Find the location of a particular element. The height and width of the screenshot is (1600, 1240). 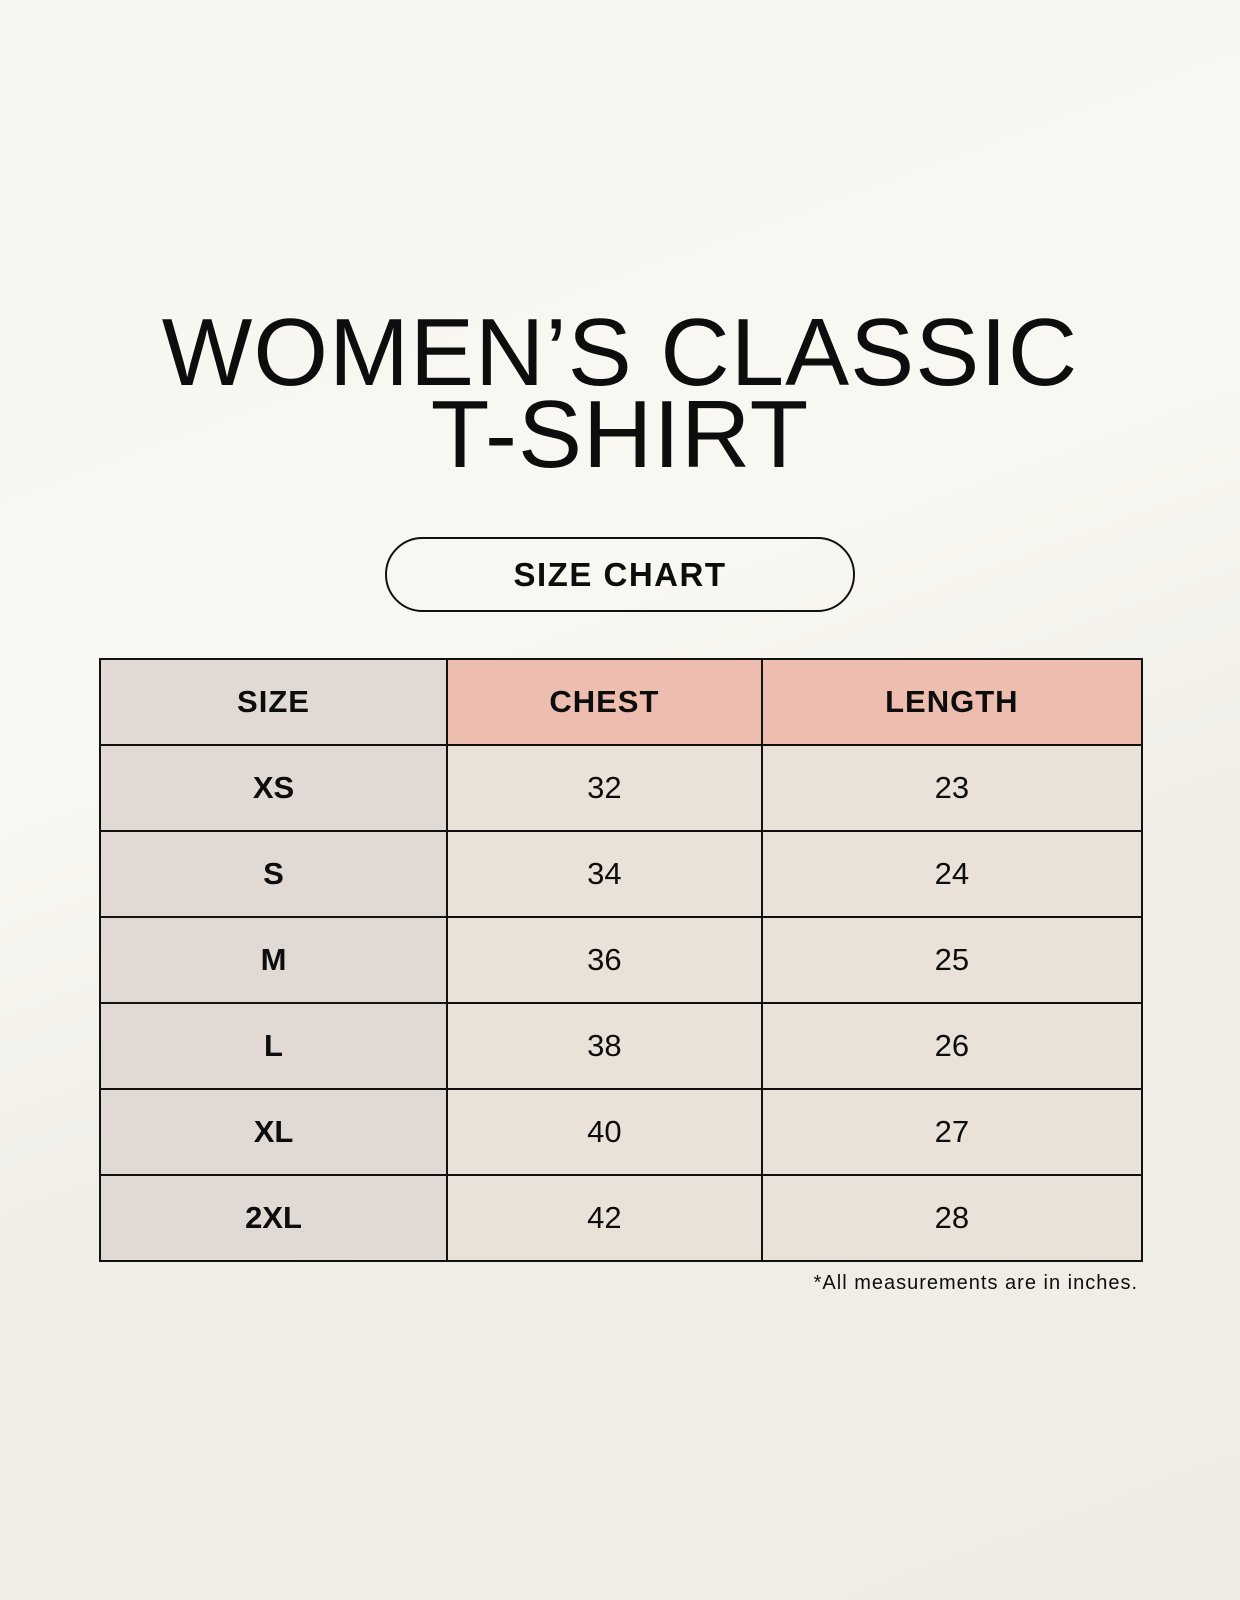

header-size: SIZE is located at coordinates (273, 702).